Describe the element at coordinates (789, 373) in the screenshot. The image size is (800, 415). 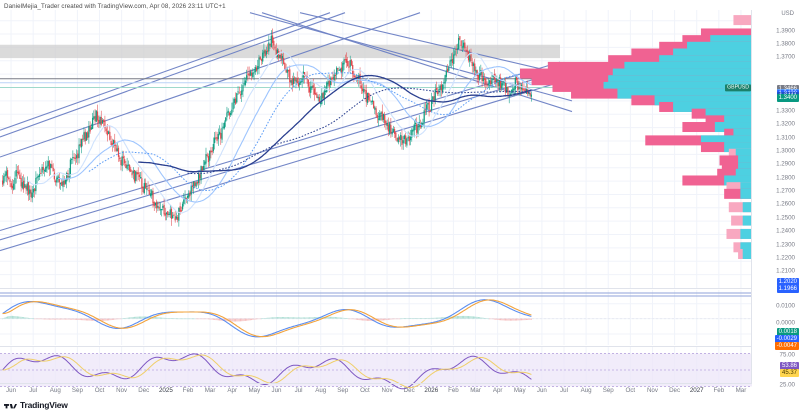
I see `rsi-badge-1: 45.37` at that location.